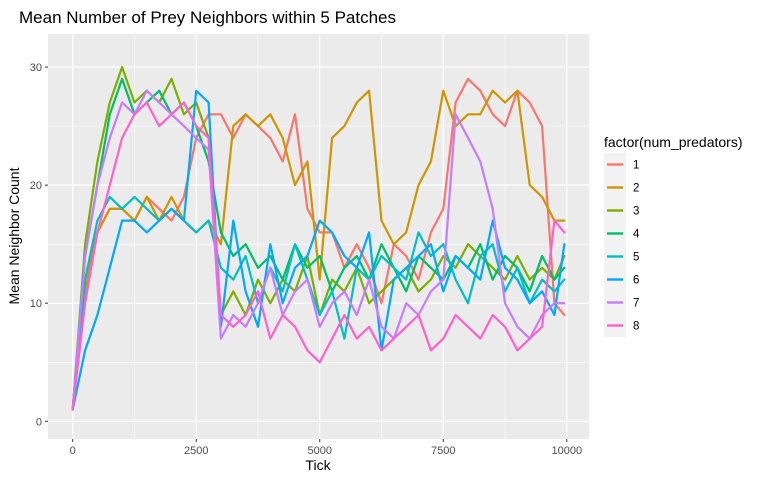 Image resolution: width=772 pixels, height=480 pixels. I want to click on legend-title: factor(num_predators), so click(673, 142).